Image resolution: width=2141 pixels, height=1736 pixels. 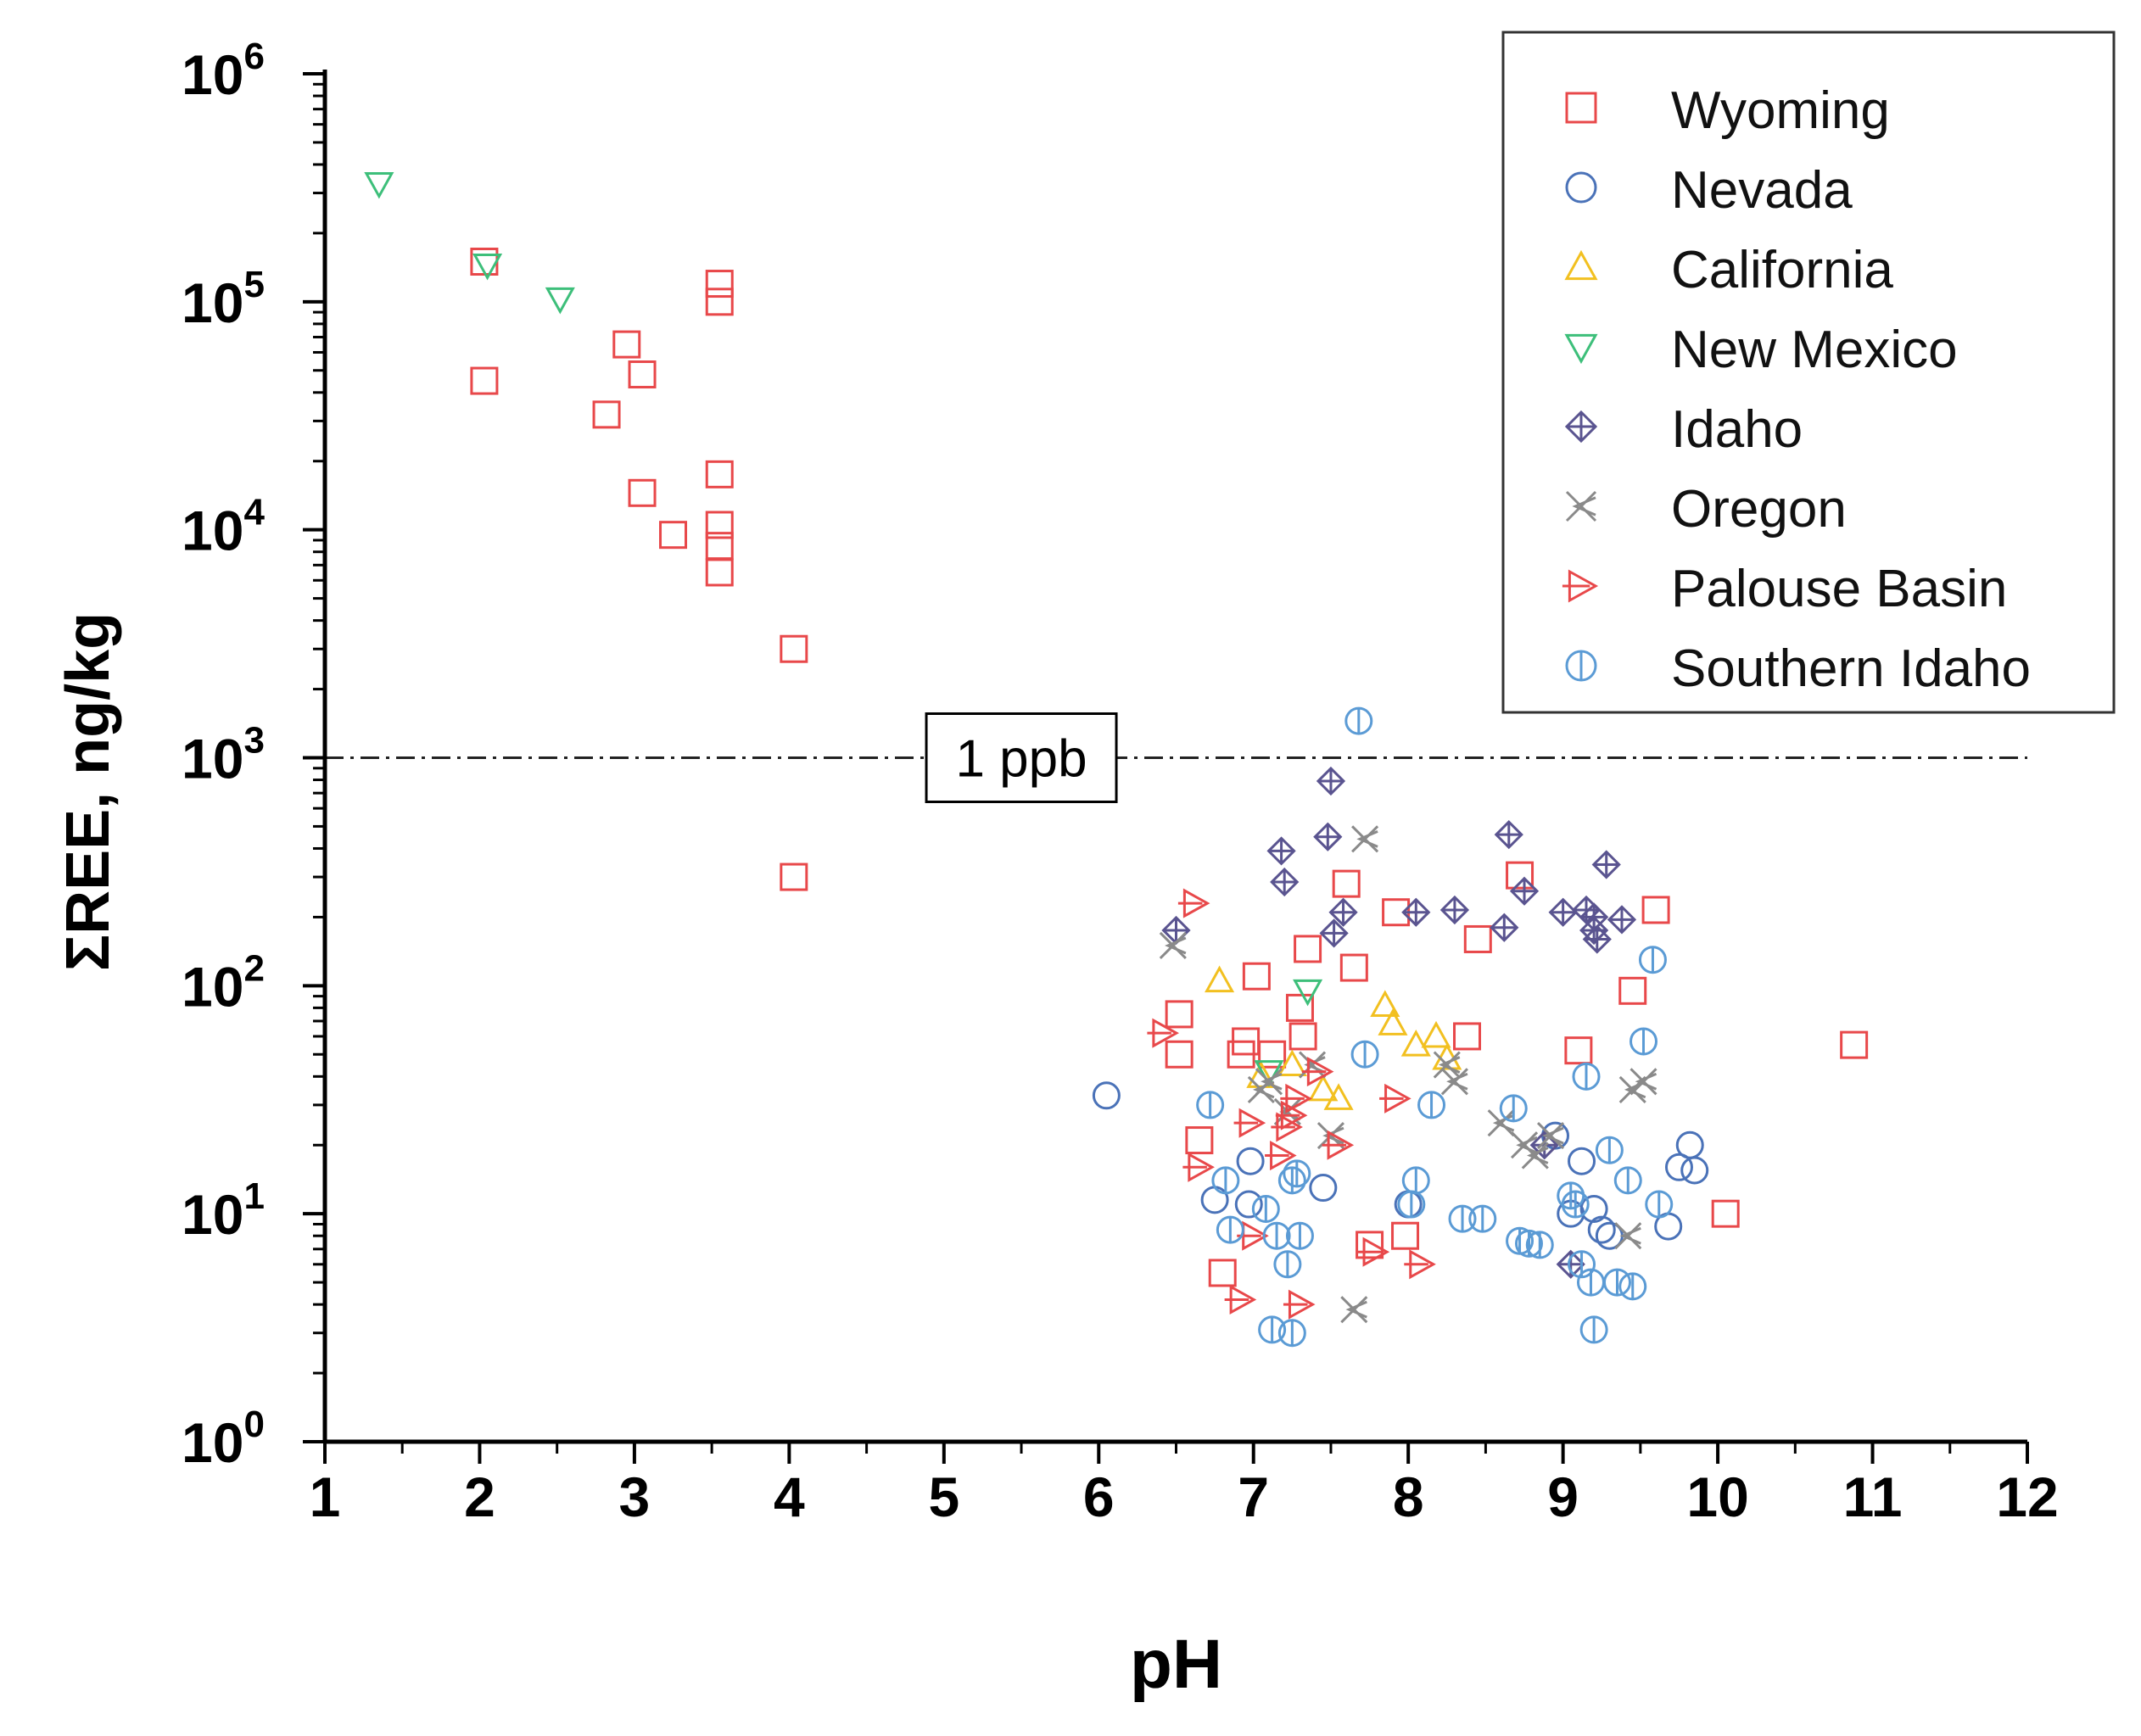 I want to click on x-axis-label: pH, so click(x=1176, y=1664).